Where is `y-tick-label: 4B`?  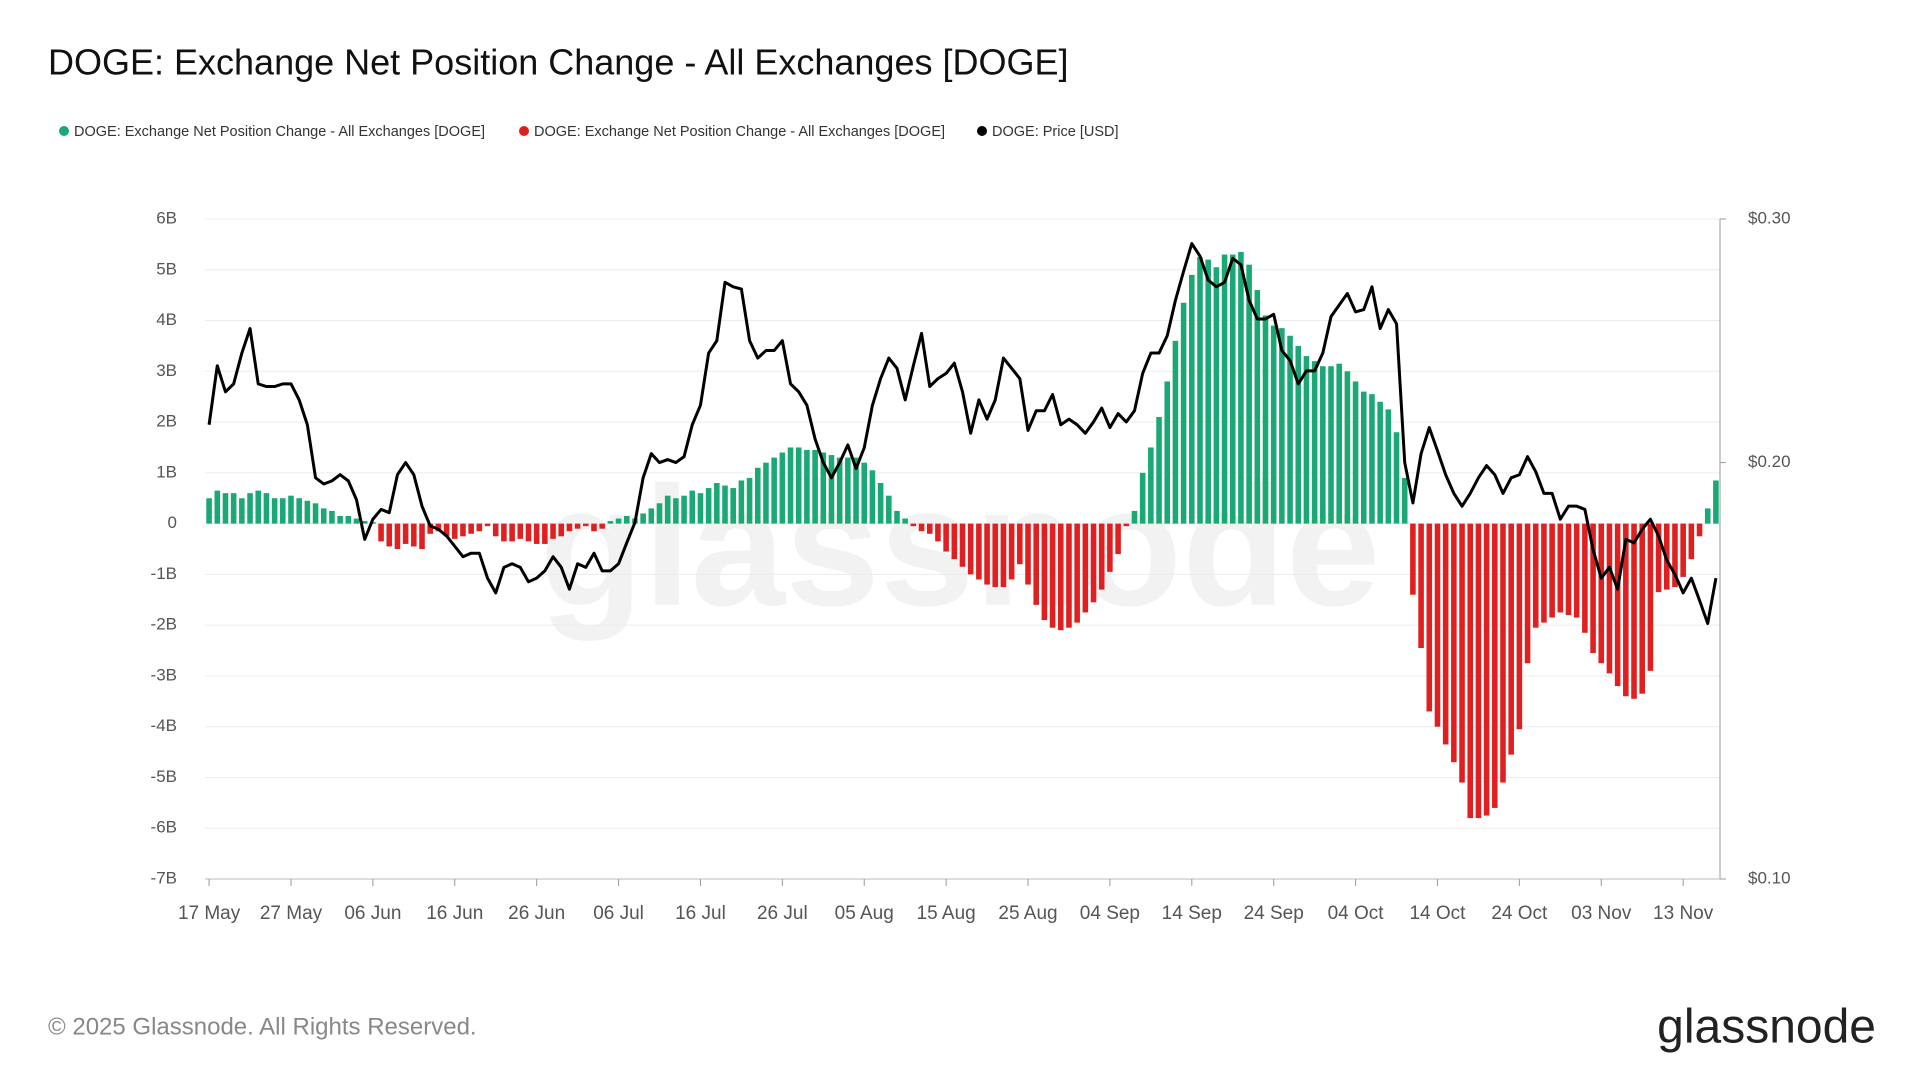
y-tick-label: 4B is located at coordinates (166, 319).